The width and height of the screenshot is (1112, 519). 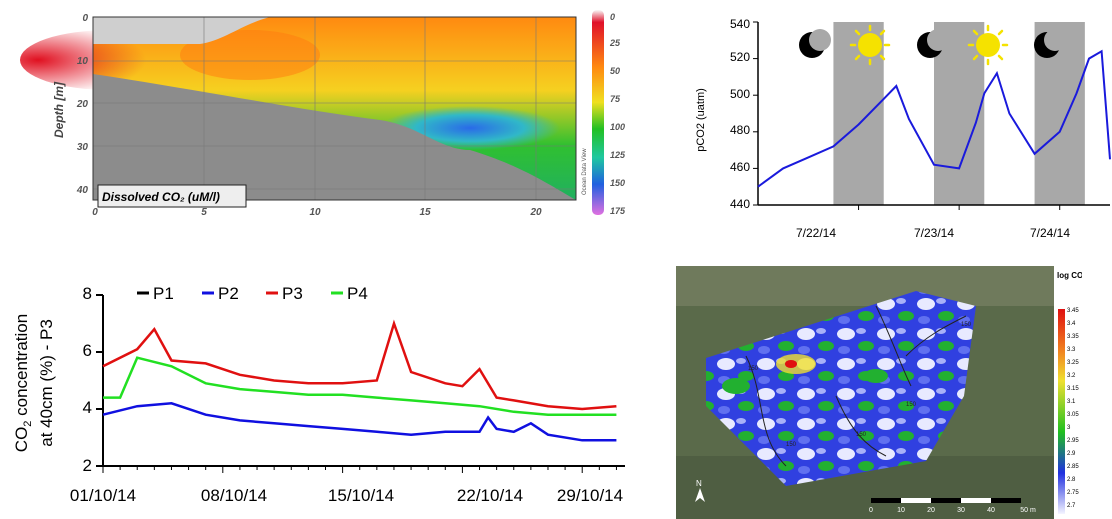 I want to click on co2-field-map, so click(x=841, y=388).